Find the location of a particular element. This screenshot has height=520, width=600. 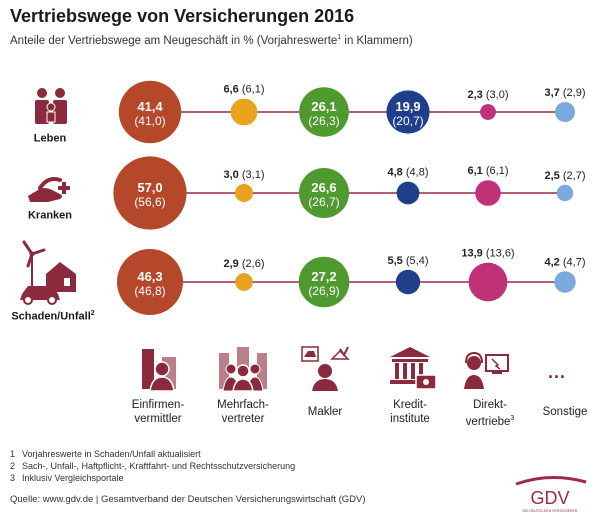

kranken-icon is located at coordinates (49, 189).